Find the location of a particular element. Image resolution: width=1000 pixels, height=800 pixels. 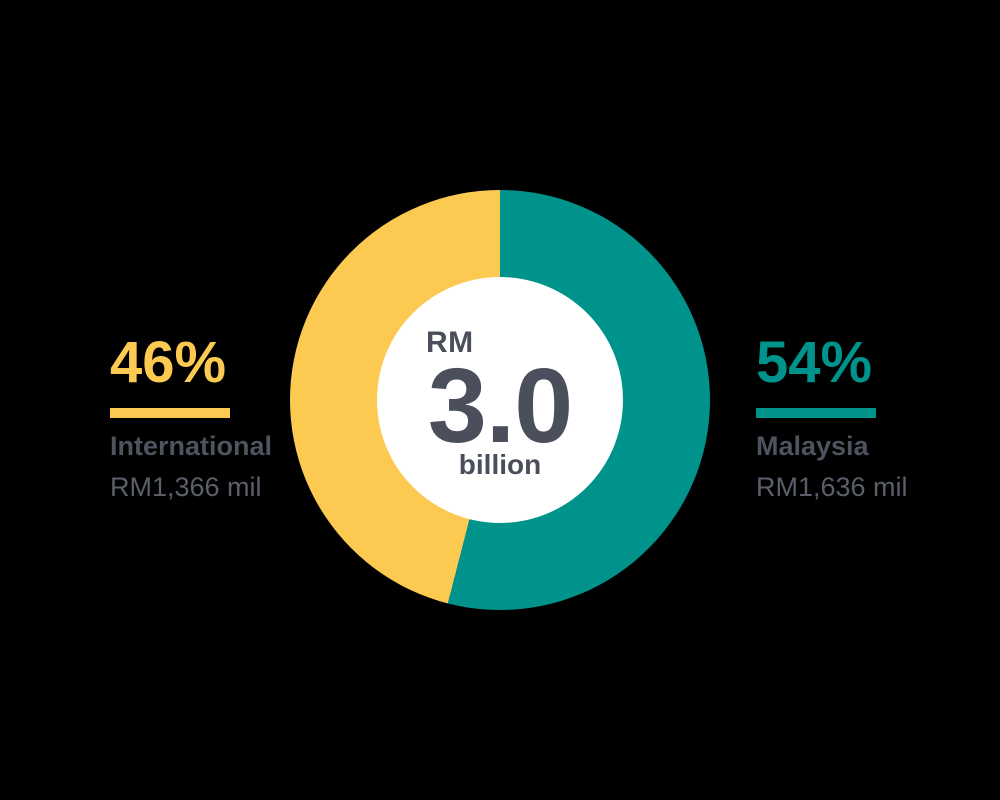

center-currency: RM is located at coordinates (450, 342).